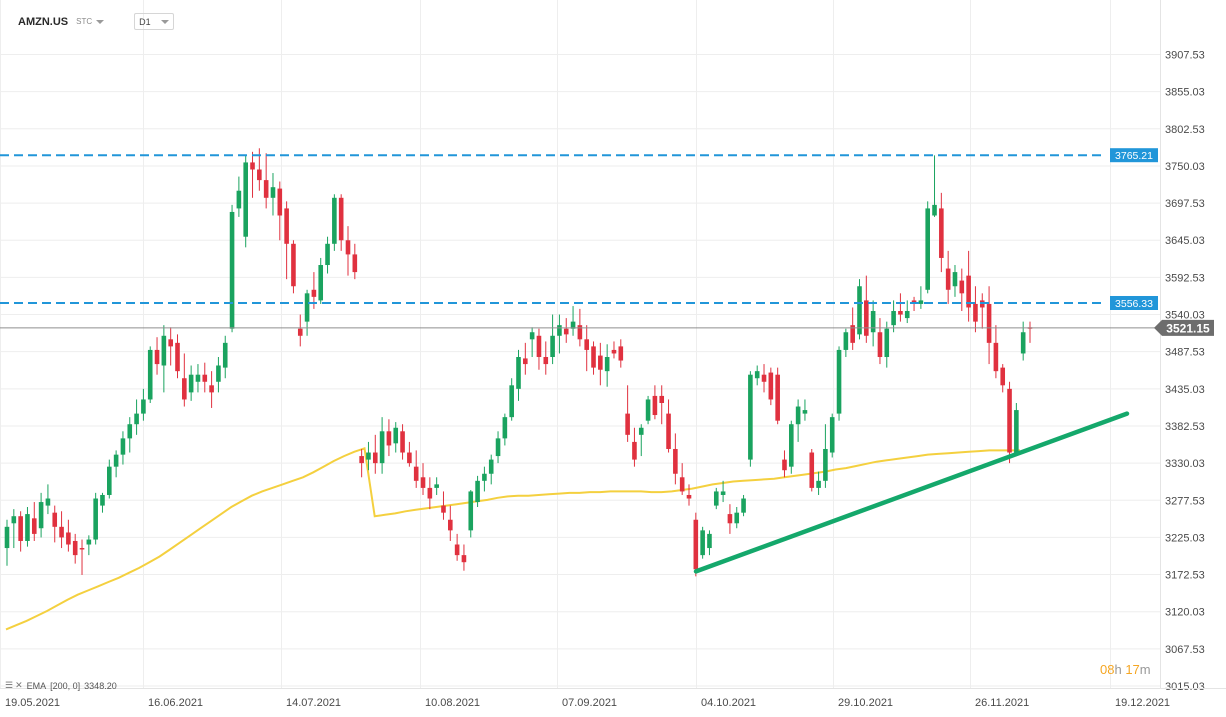 Image resolution: width=1226 pixels, height=717 pixels. What do you see at coordinates (19, 685) in the screenshot?
I see `close-icon: ✕` at bounding box center [19, 685].